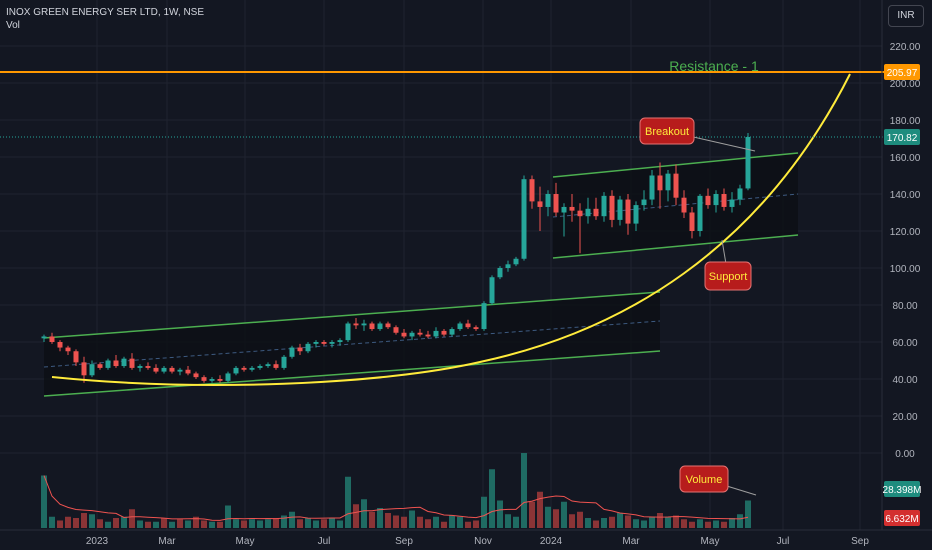 Image resolution: width=932 pixels, height=550 pixels. Describe the element at coordinates (483, 541) in the screenshot. I see `time-tick-label: Nov` at that location.